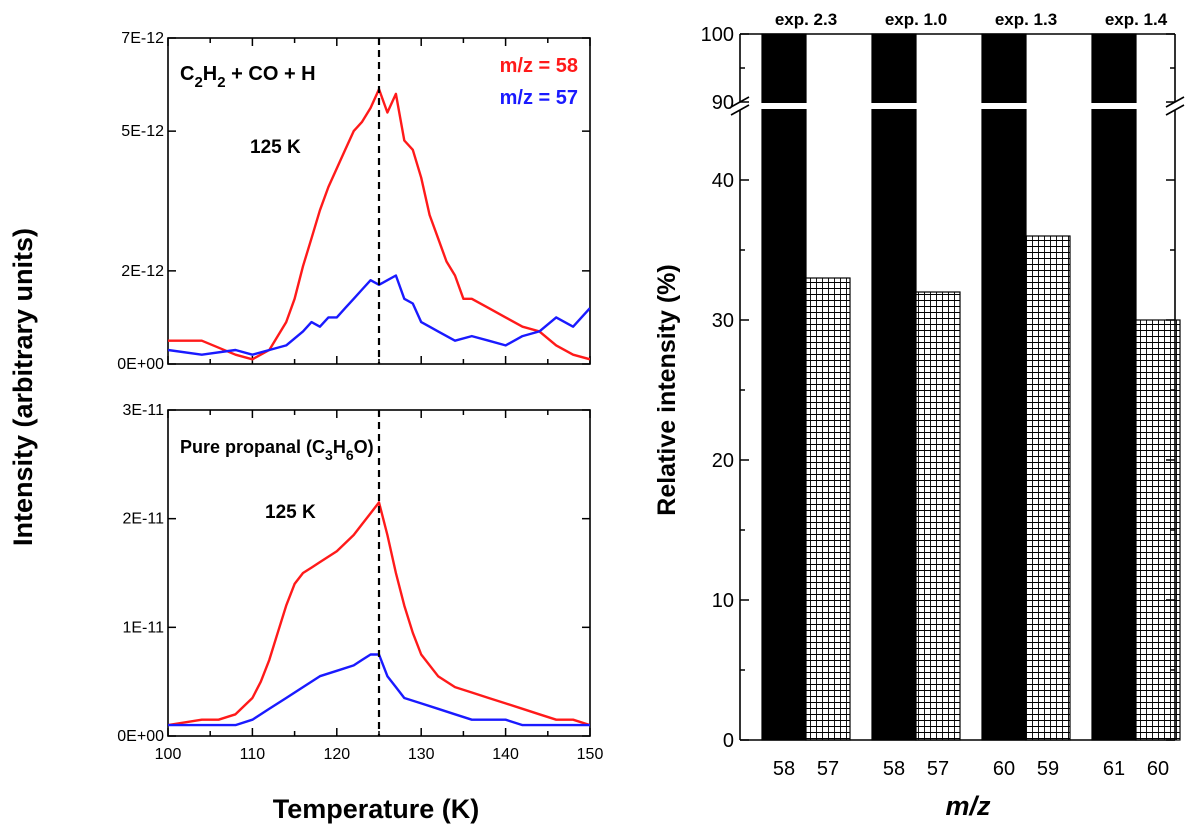 The image size is (1200, 837). I want to click on shared-x-label: Temperature (K), so click(376, 809).